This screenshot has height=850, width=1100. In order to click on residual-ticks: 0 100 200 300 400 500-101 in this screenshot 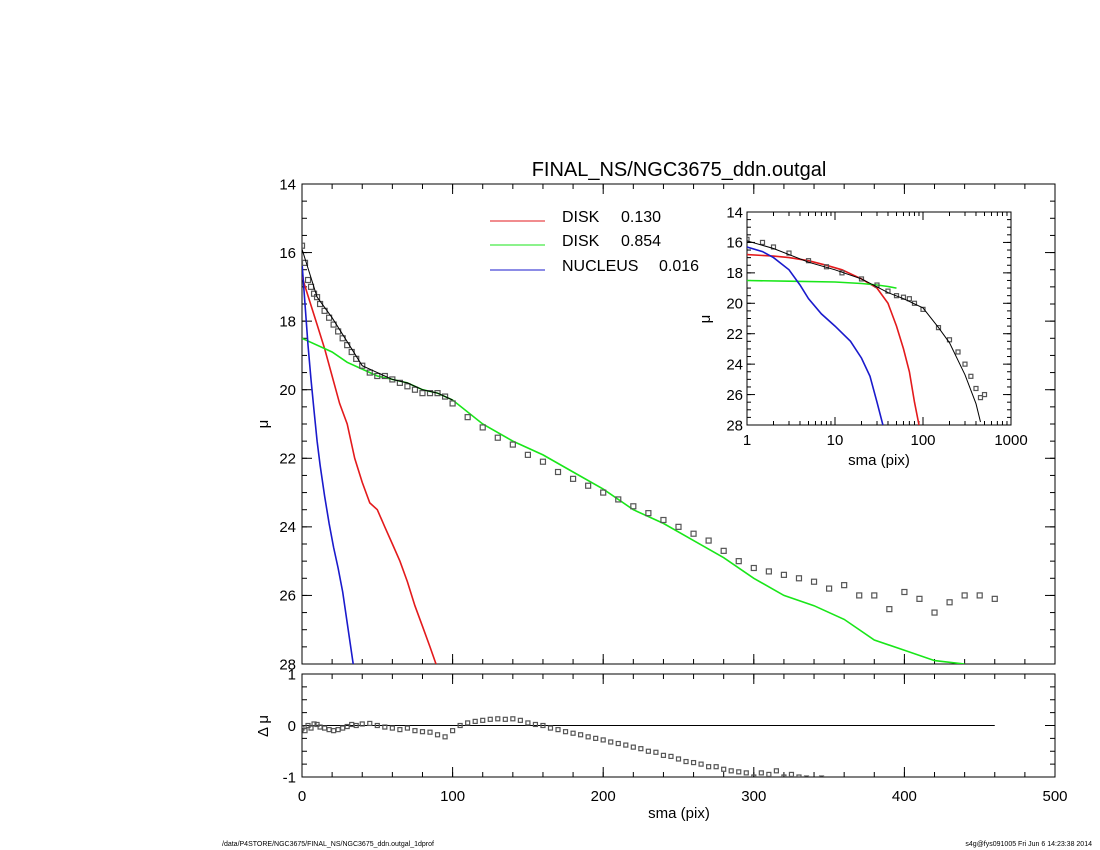, I will do `click(675, 735)`.